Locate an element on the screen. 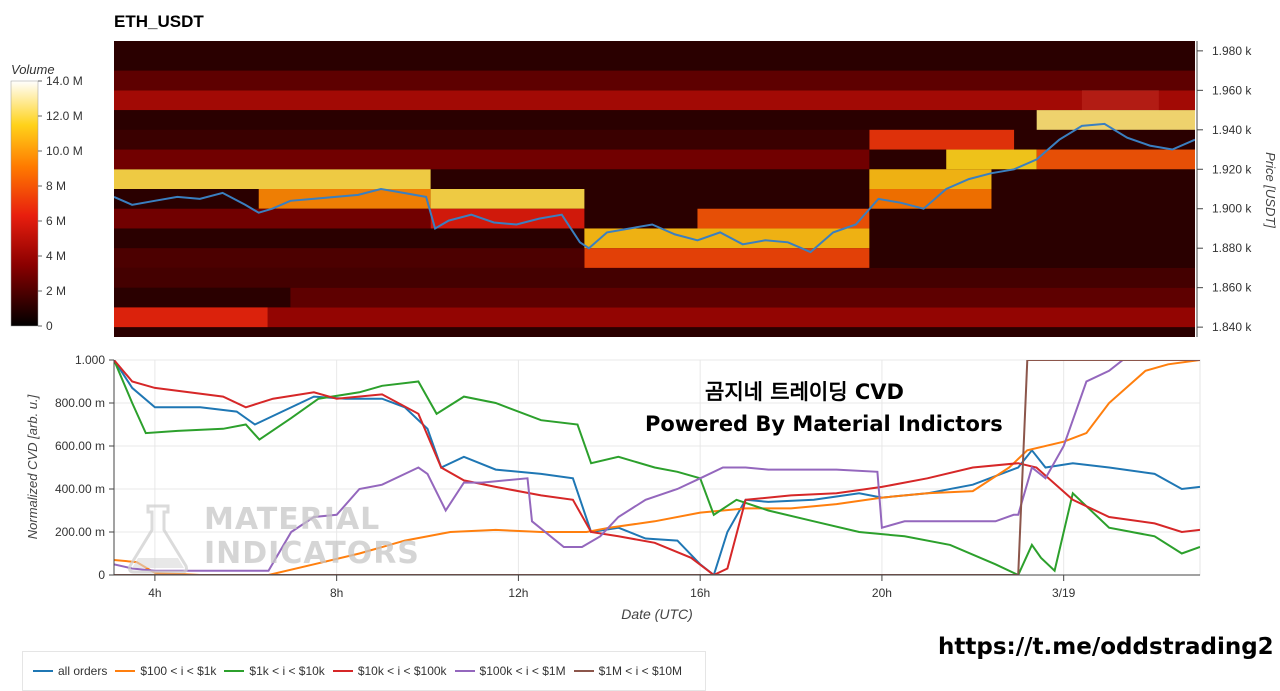  legend-label: $100 < i < $1k is located at coordinates (178, 671).